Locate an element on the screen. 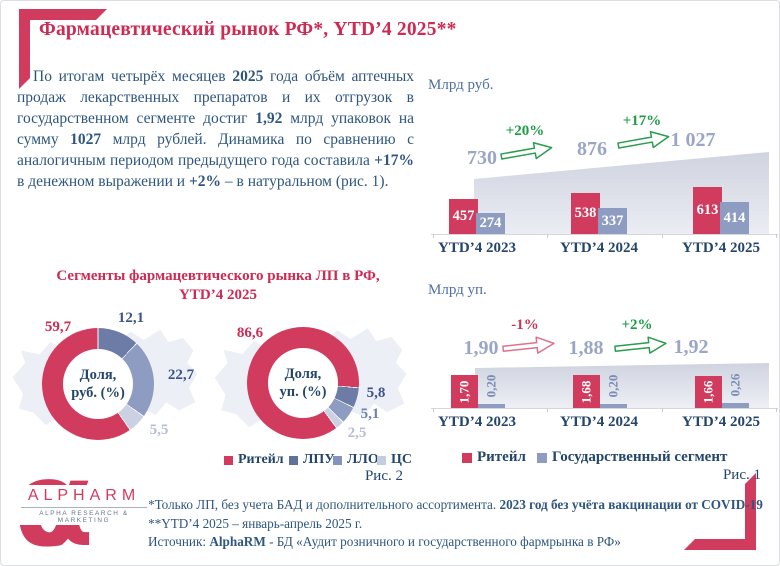 The image size is (780, 566). pack-category-2024: YTD’4 2024 is located at coordinates (599, 422).